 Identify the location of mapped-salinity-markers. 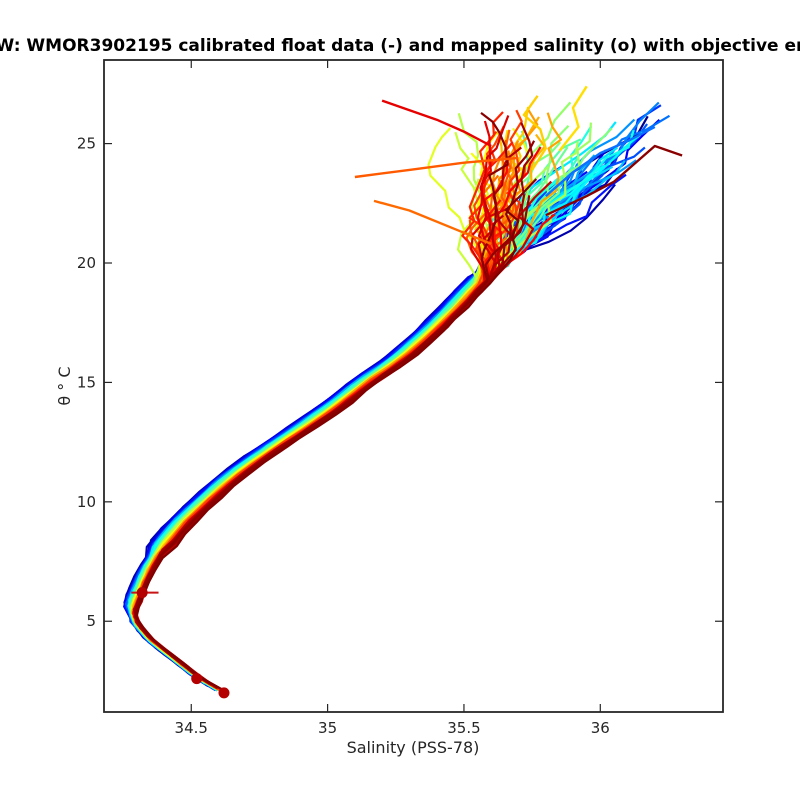
(180, 643).